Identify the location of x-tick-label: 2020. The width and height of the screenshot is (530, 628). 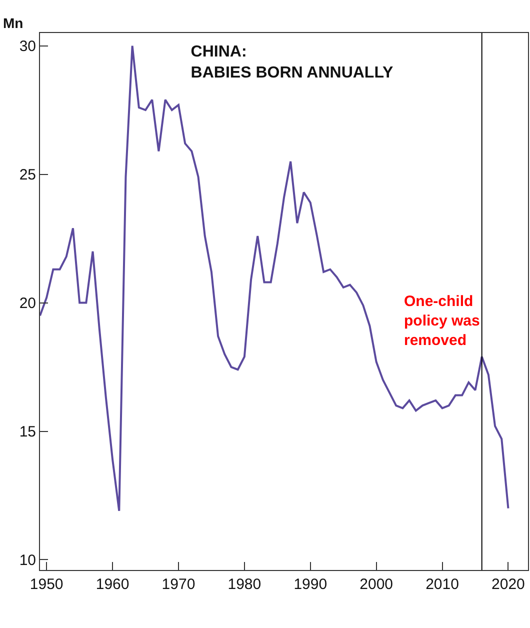
(508, 584).